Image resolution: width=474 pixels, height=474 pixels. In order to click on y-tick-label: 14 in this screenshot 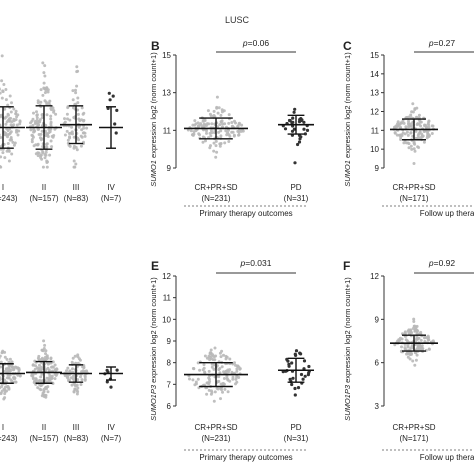, I will do `click(374, 74)`.